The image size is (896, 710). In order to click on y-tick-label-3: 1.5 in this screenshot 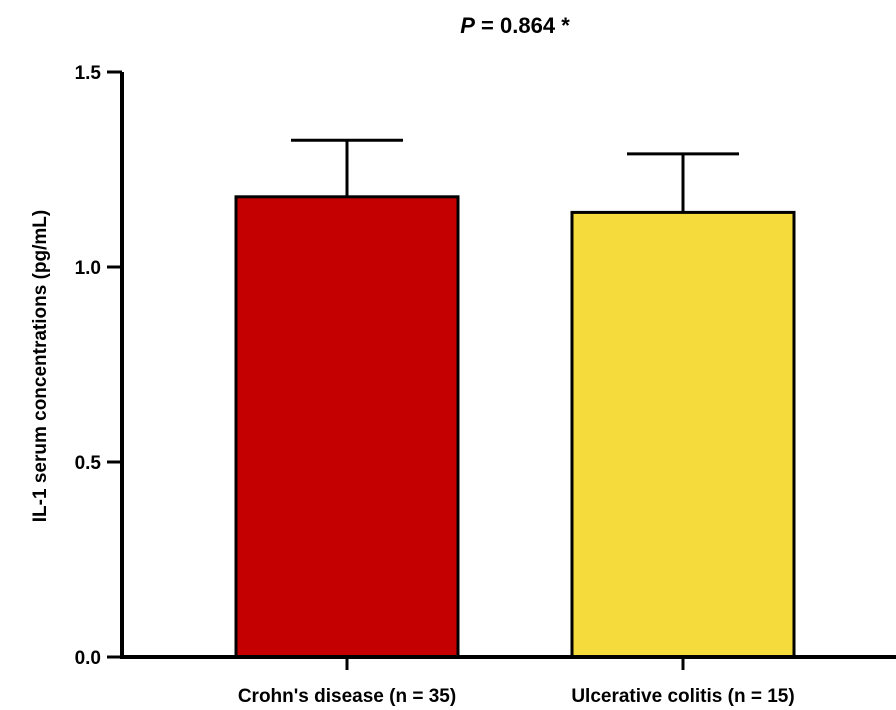, I will do `click(88, 73)`.